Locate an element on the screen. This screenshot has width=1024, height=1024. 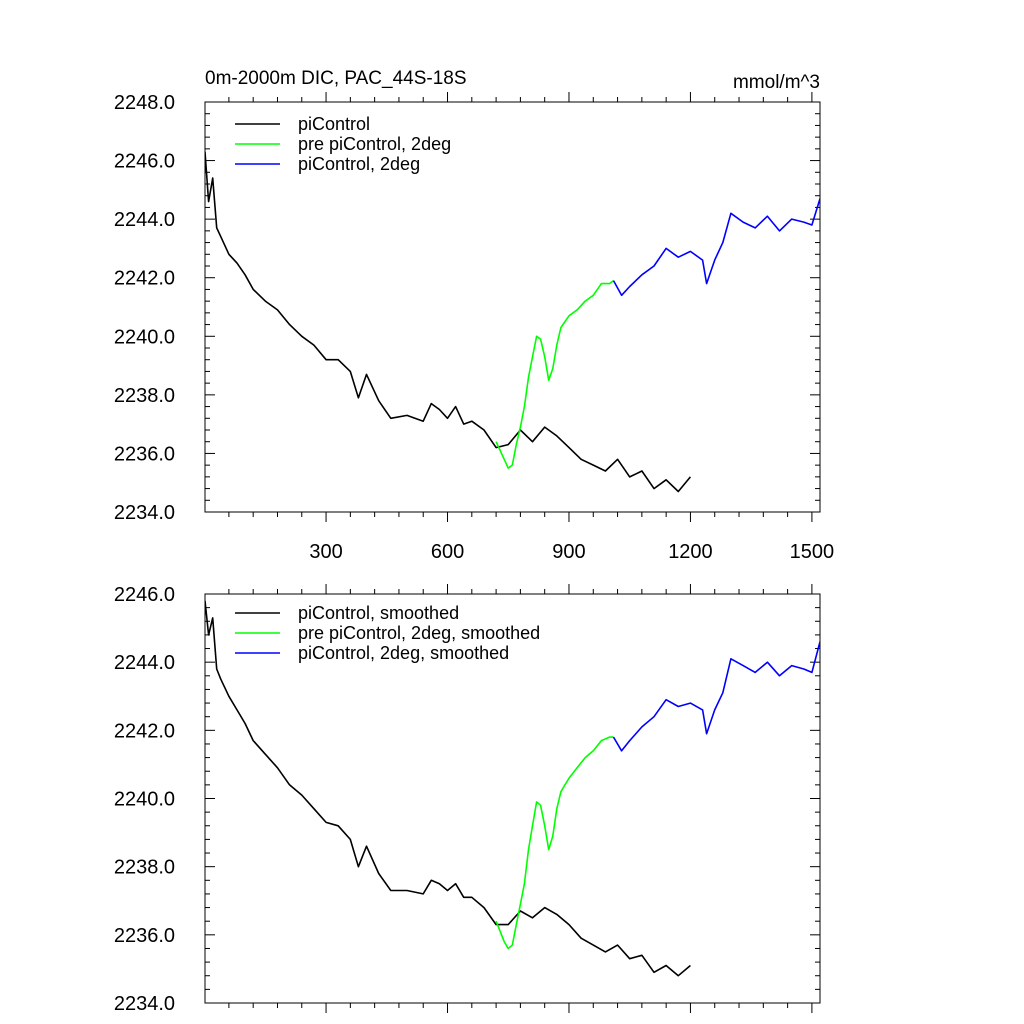
x-tick-label: 1500 is located at coordinates (812, 552).